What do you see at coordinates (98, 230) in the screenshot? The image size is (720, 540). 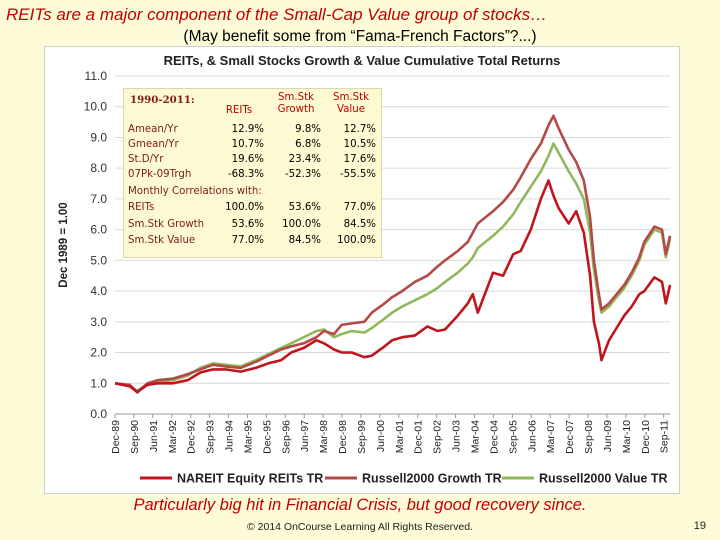 I see `y-tick-label: 6.0` at bounding box center [98, 230].